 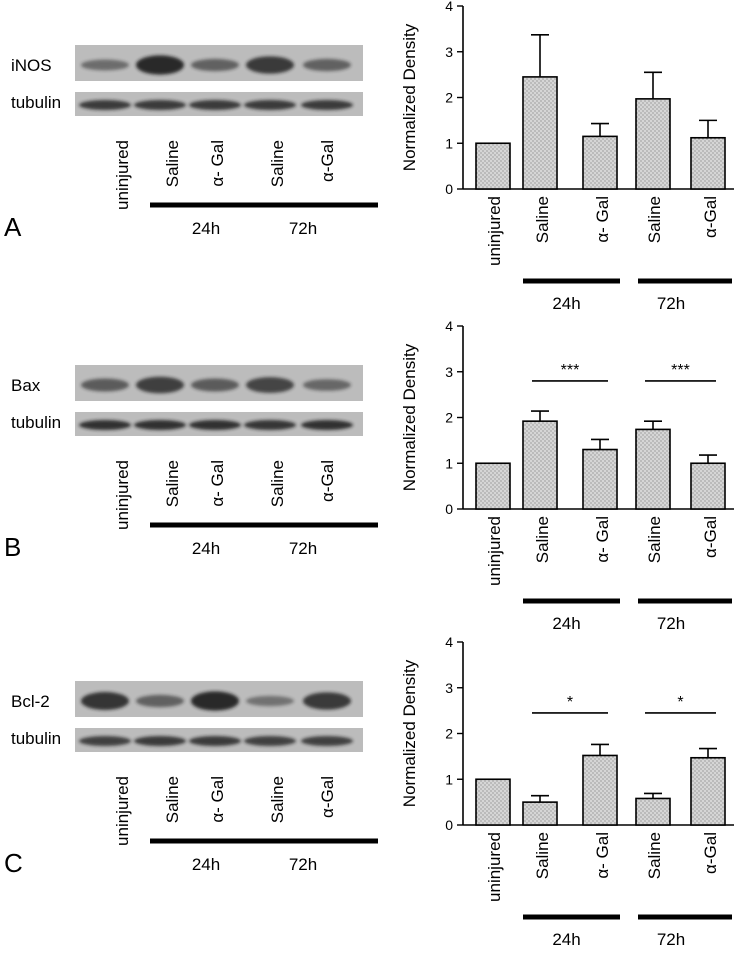 I want to click on protein-label: Bcl-2, so click(x=30, y=701).